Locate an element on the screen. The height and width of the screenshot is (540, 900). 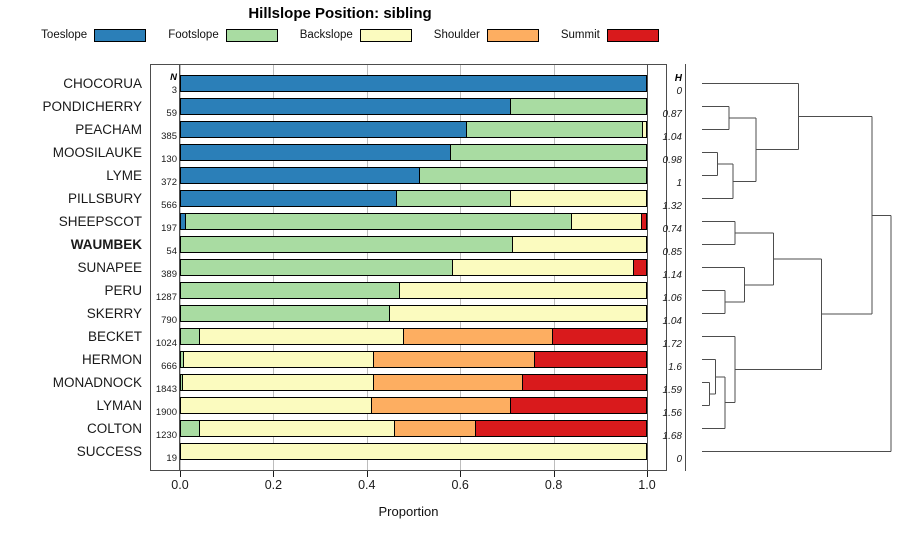
bar-hermon is located at coordinates (413, 359).